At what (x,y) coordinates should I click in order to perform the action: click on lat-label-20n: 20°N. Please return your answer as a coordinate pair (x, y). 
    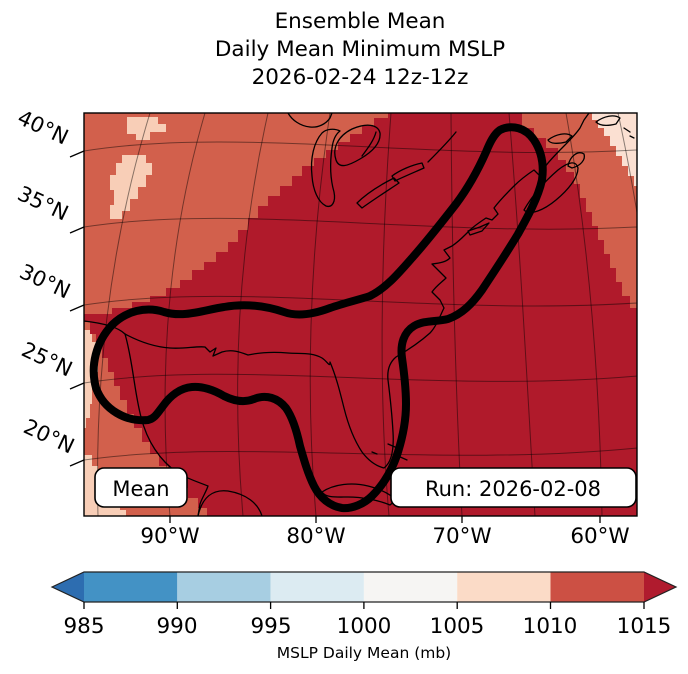
    Looking at the image, I should click on (49, 436).